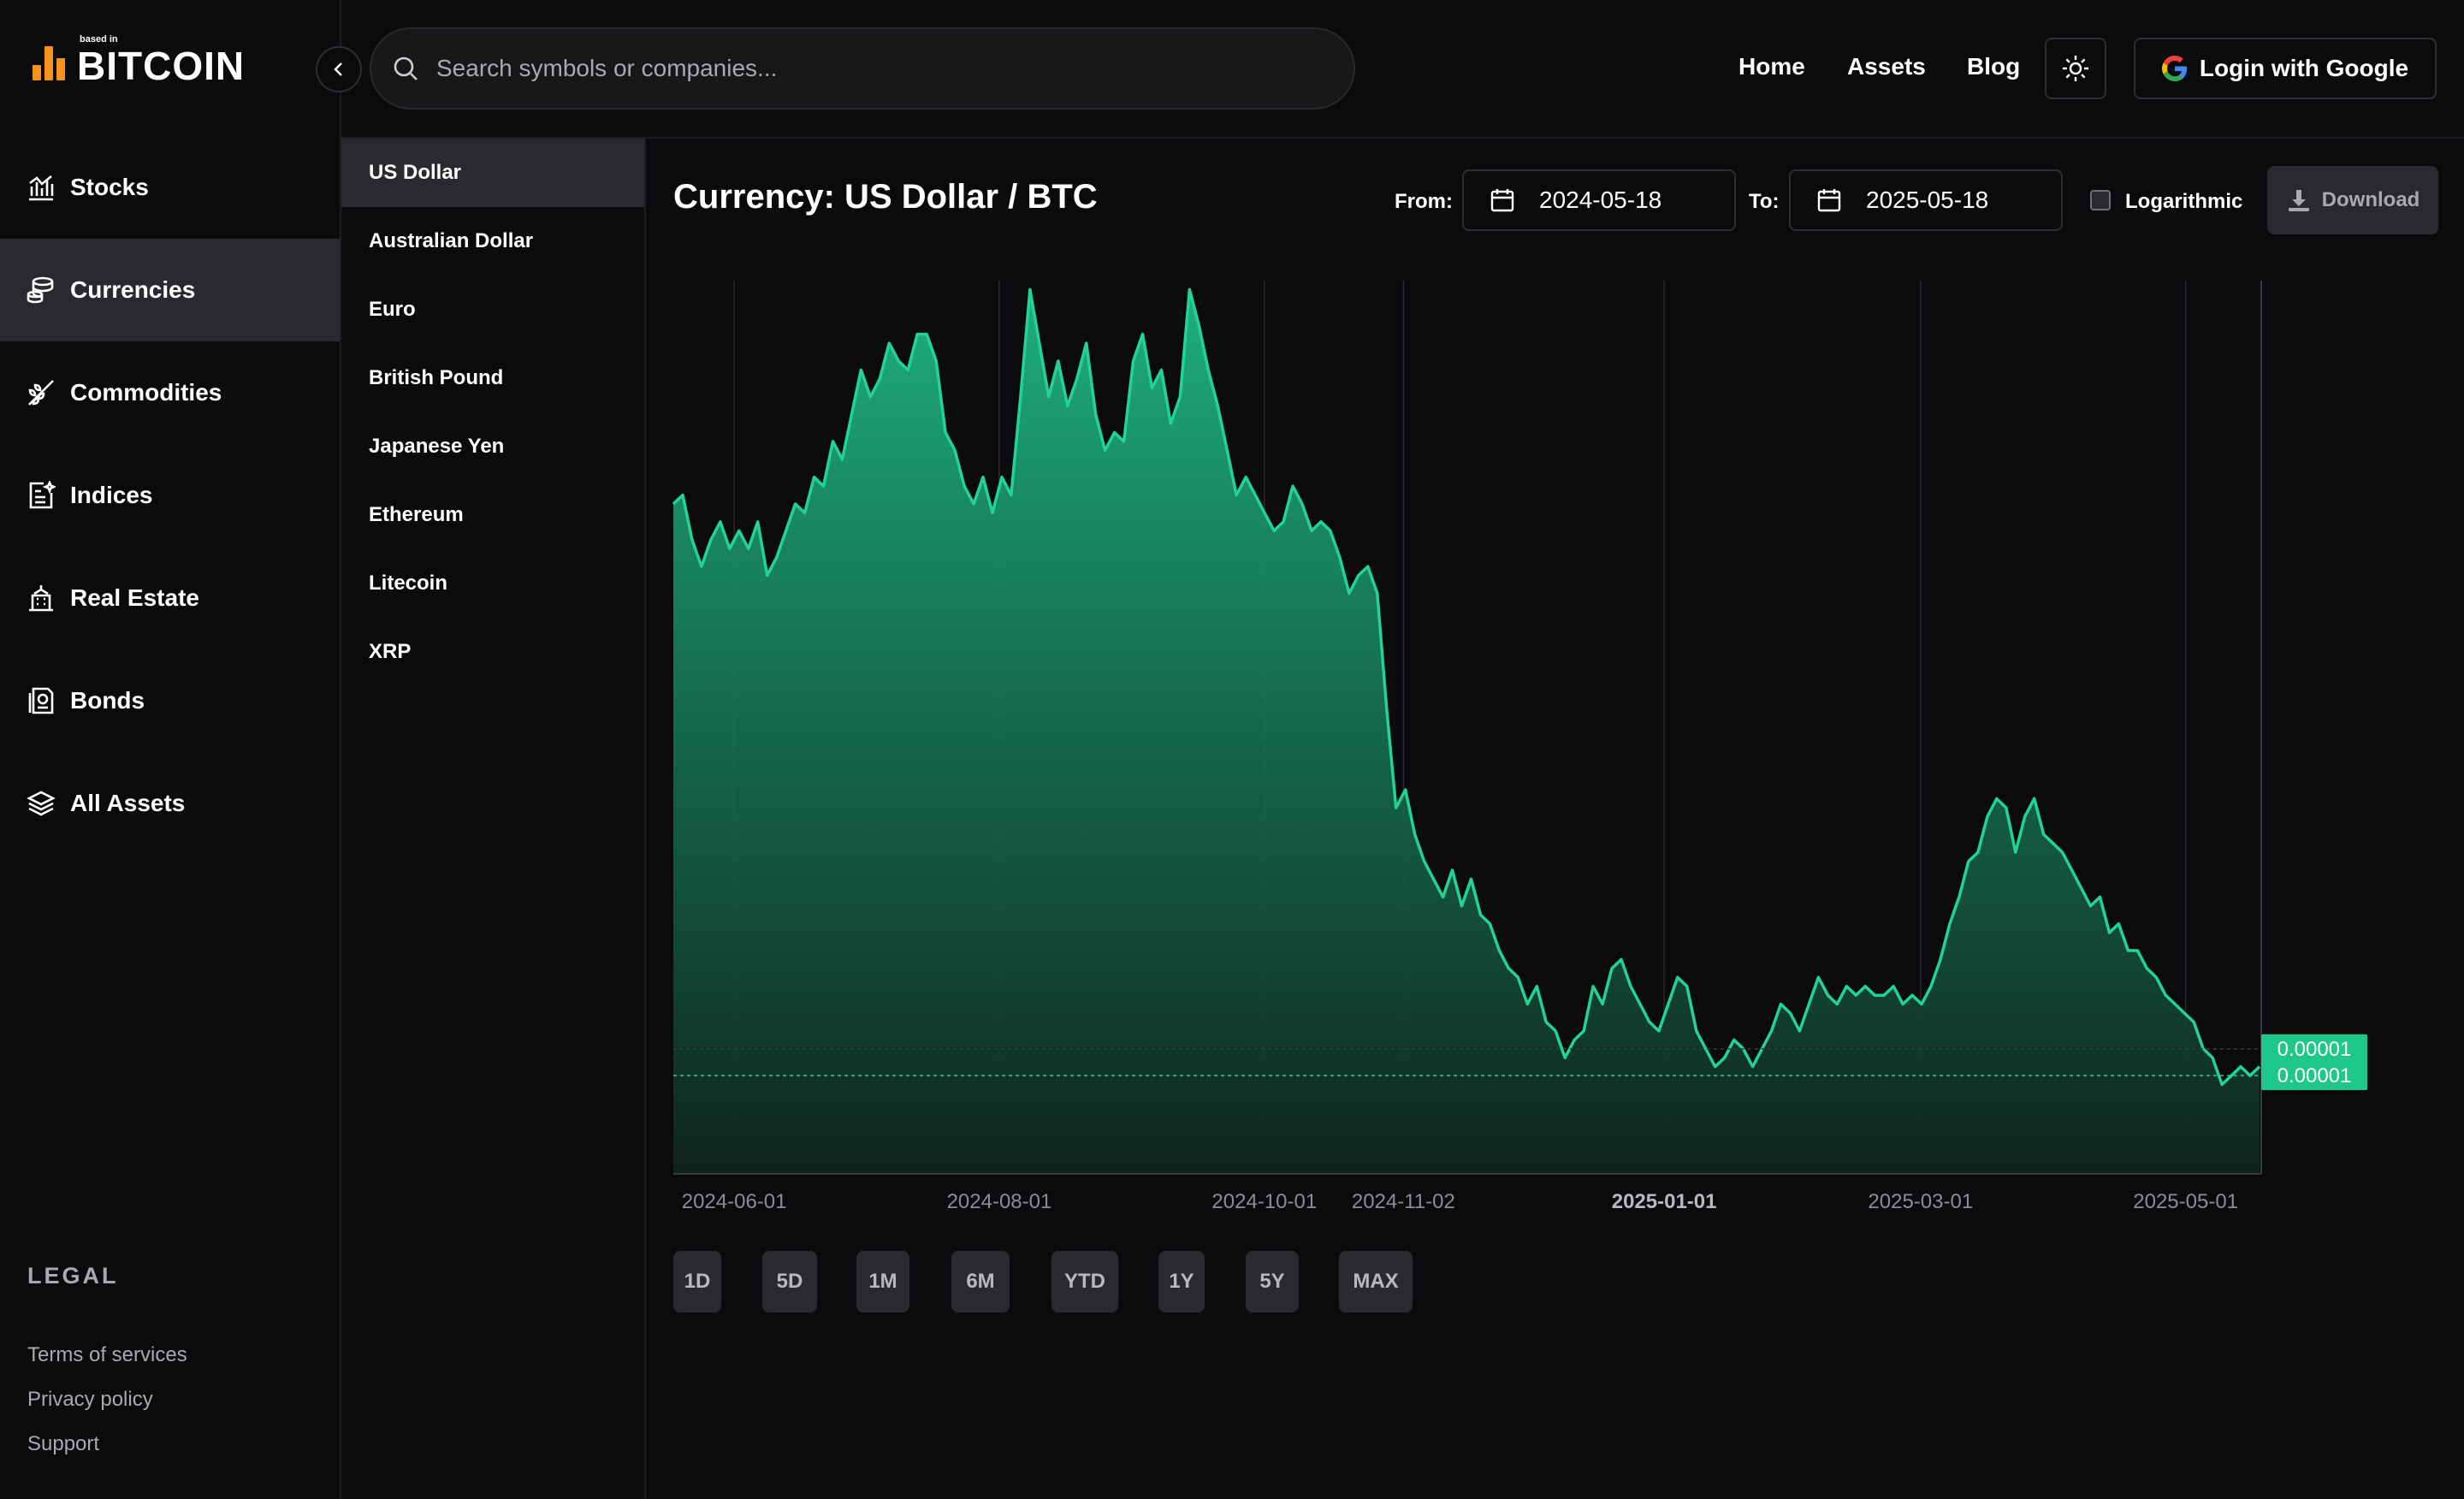 The image size is (2464, 1499). I want to click on to-label: To:, so click(1764, 201).